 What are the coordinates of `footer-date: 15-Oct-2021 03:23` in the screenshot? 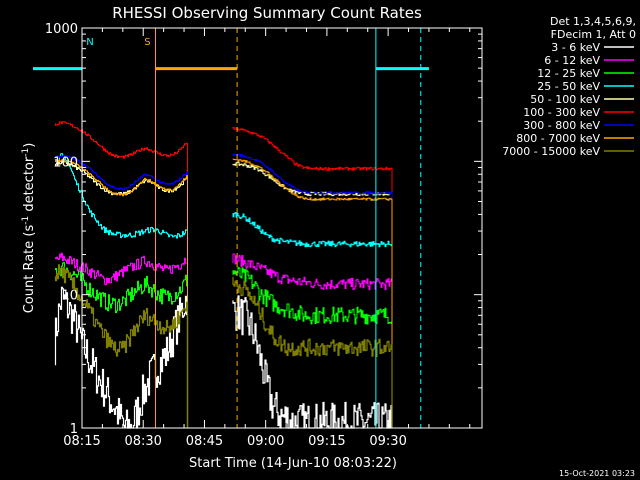 It's located at (597, 473).